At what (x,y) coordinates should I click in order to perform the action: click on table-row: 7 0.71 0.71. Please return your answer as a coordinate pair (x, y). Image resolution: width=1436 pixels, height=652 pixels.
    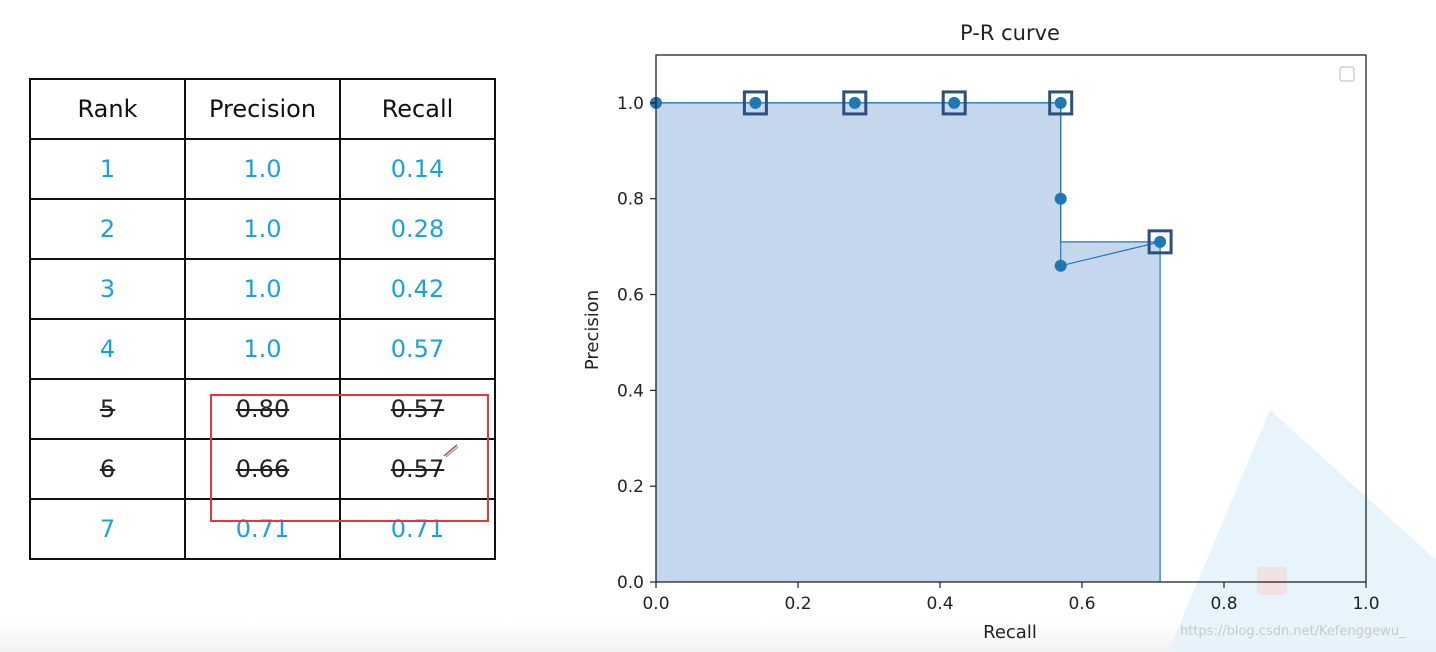
    Looking at the image, I should click on (262, 529).